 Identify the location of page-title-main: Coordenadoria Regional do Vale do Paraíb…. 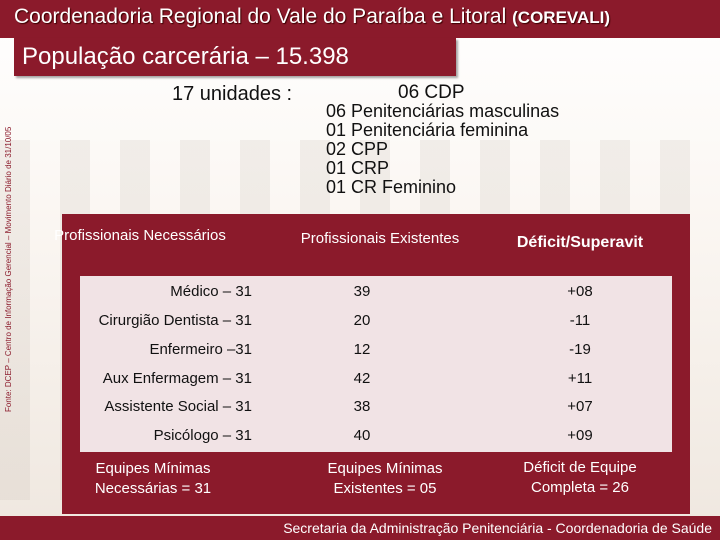
(260, 16).